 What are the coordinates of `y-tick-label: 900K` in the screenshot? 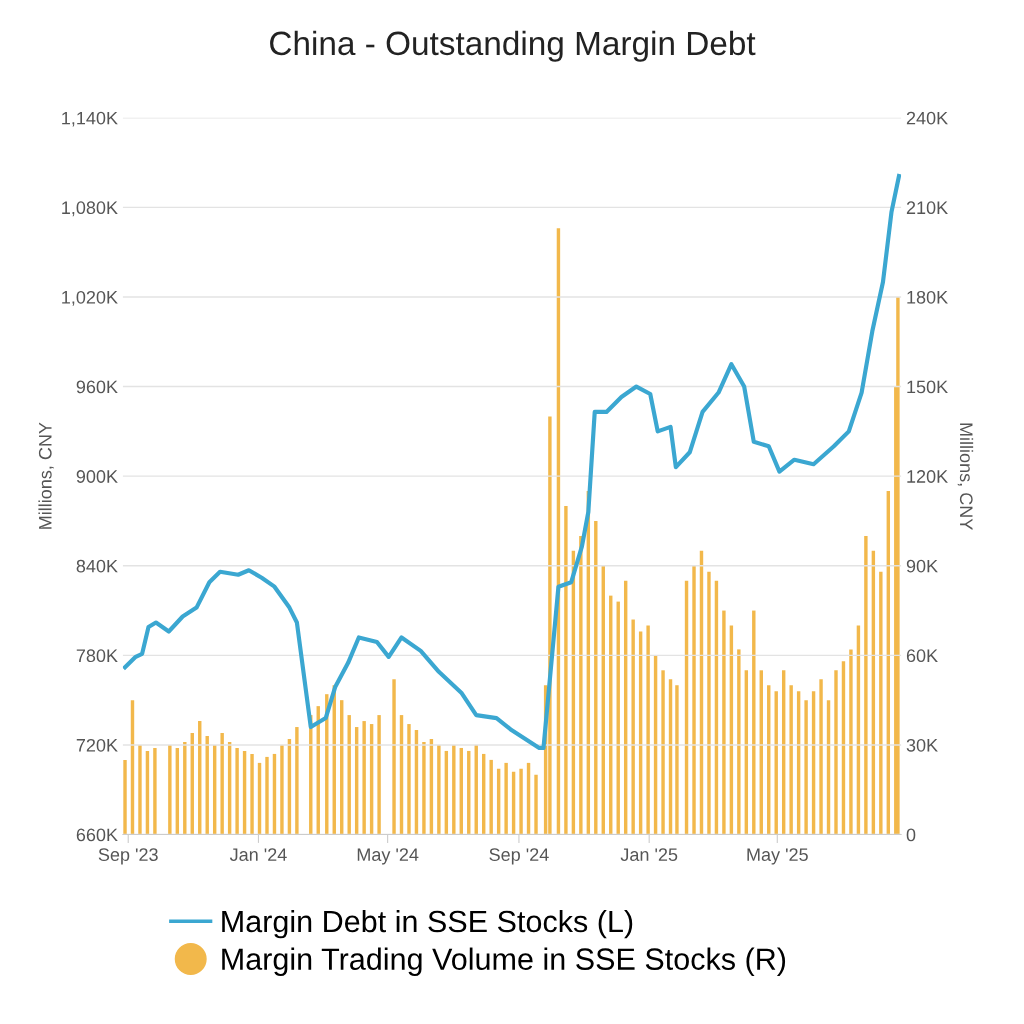 It's located at (97, 476).